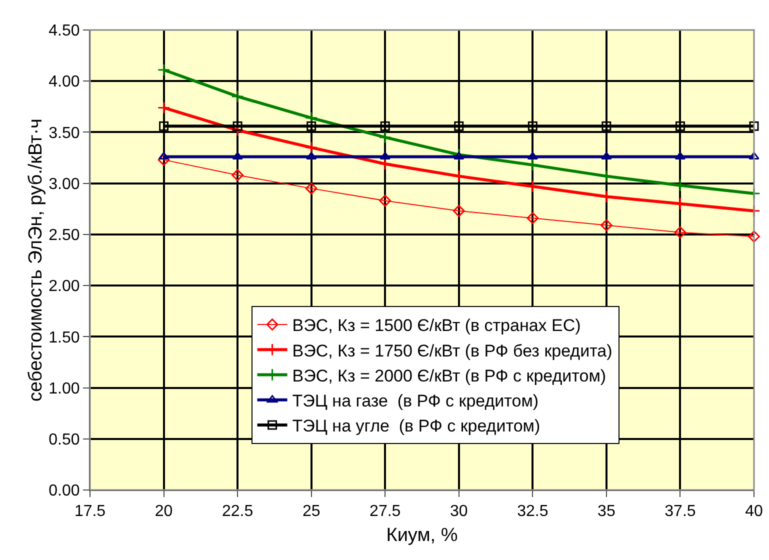 This screenshot has height=560, width=769. Describe the element at coordinates (680, 511) in the screenshot. I see `x-tick-label: 37.5` at that location.